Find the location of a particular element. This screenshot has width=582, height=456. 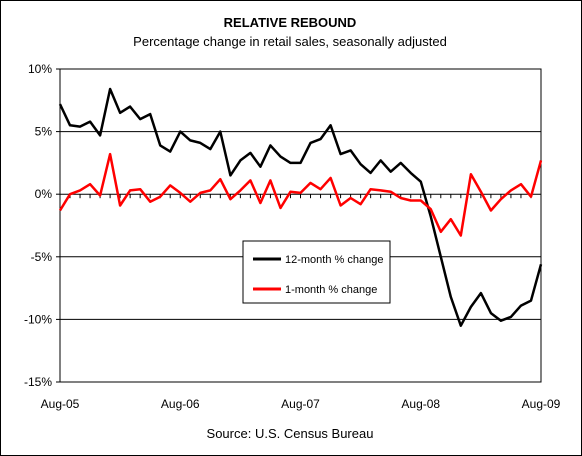

x-tick-label: Aug-06 is located at coordinates (180, 404).